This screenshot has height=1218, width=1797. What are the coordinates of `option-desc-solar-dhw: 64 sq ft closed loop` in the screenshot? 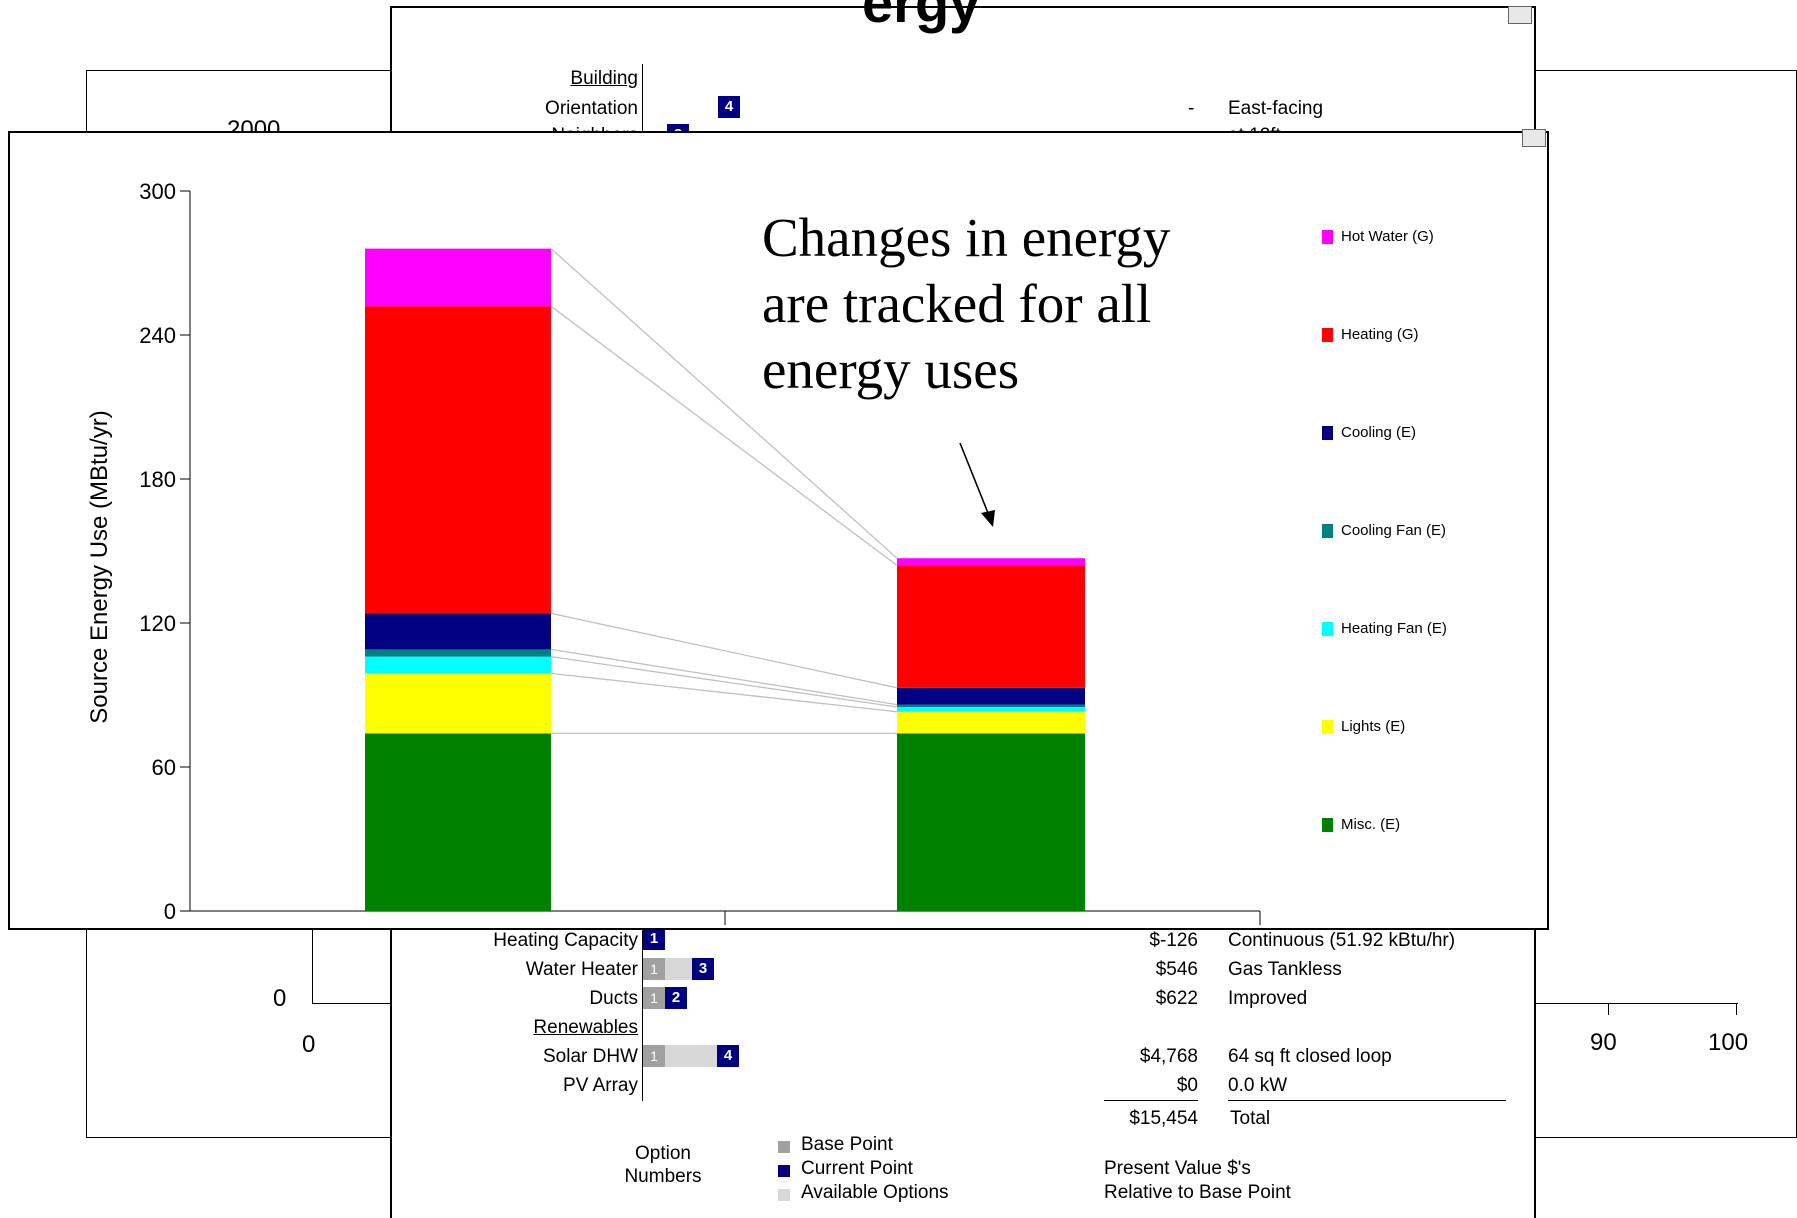 It's located at (1310, 1056).